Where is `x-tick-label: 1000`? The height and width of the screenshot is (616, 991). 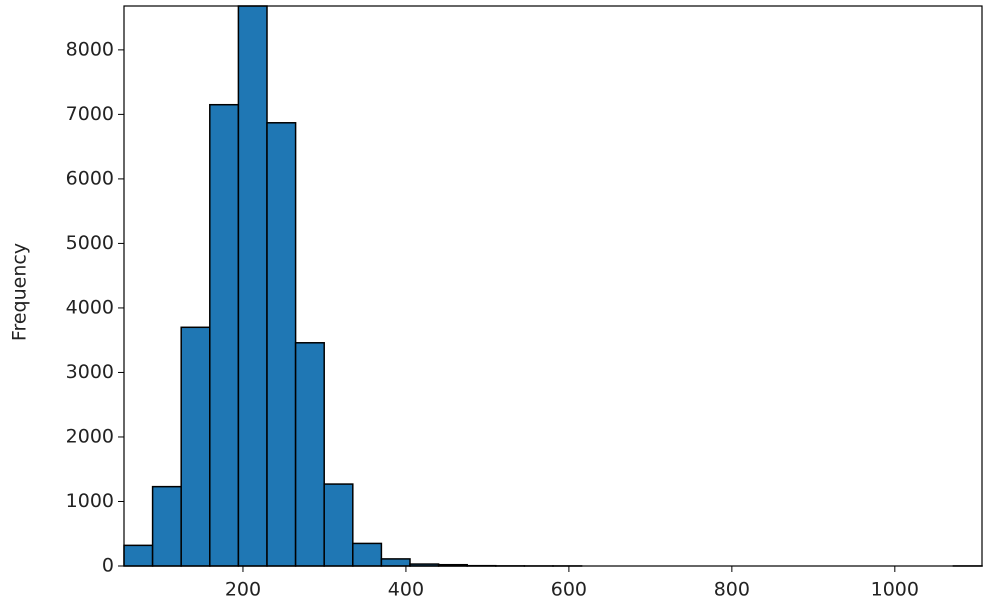
x-tick-label: 1000 is located at coordinates (895, 590).